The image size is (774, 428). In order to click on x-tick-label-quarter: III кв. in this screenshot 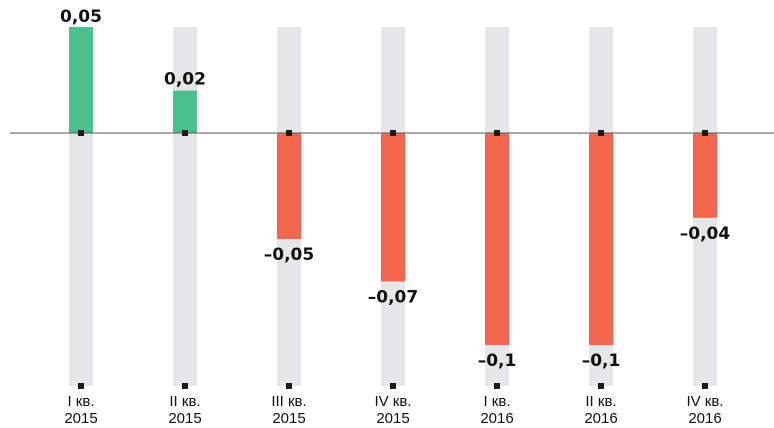, I will do `click(288, 401)`.